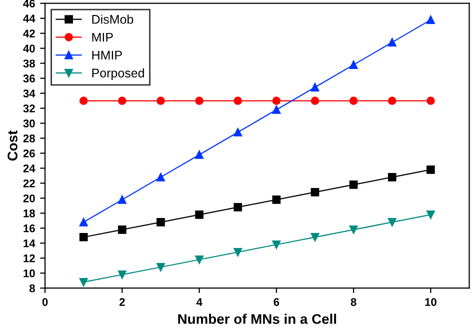 The width and height of the screenshot is (474, 335). What do you see at coordinates (29, 48) in the screenshot?
I see `y-tick-label: 40` at bounding box center [29, 48].